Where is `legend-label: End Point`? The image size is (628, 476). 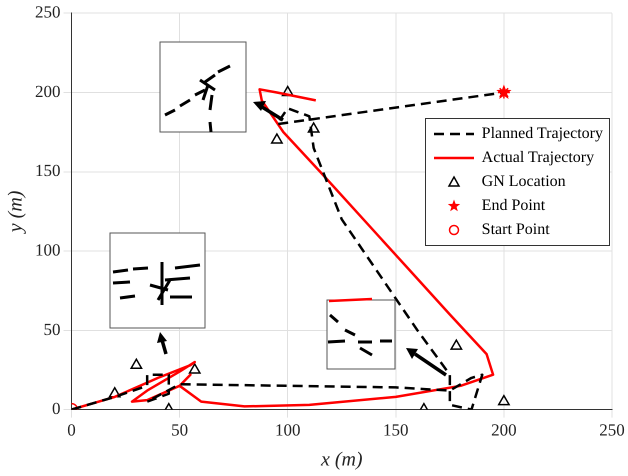 legend-label: End Point is located at coordinates (514, 206).